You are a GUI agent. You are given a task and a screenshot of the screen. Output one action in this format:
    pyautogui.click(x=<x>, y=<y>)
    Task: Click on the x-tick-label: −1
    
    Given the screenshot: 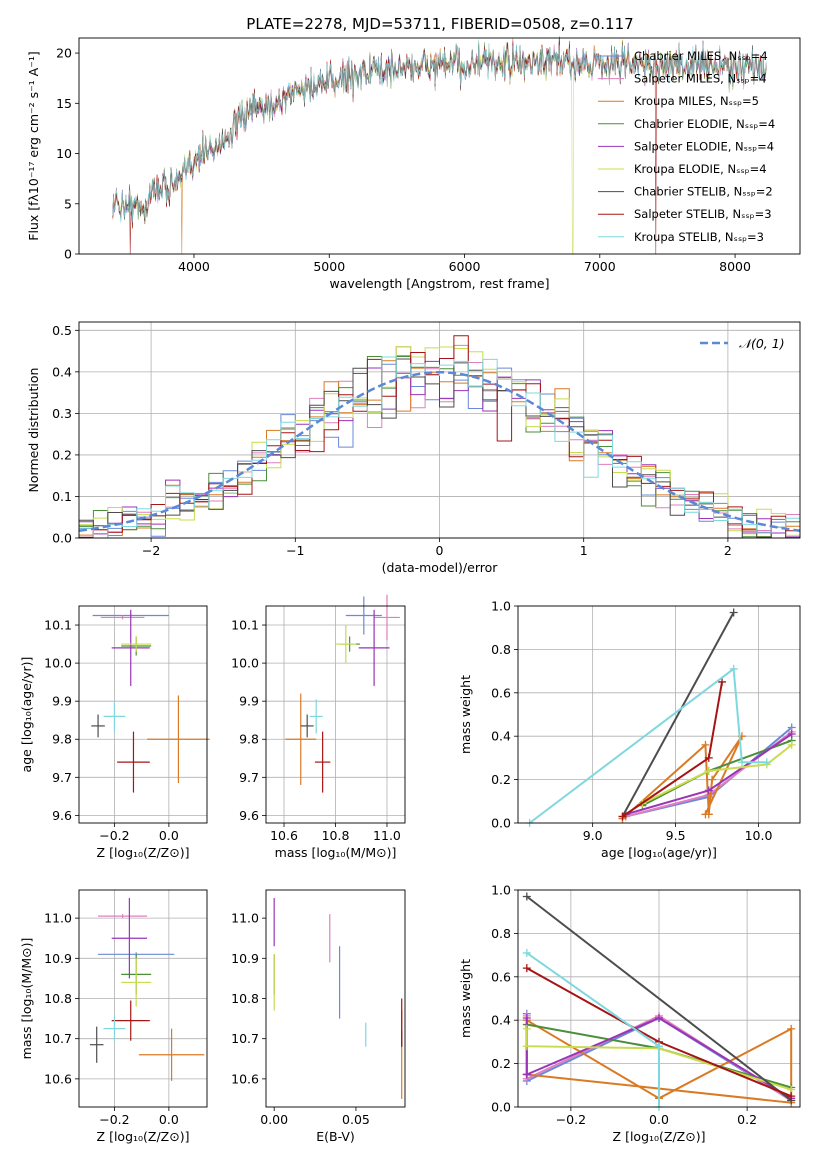 What is the action you would take?
    pyautogui.click(x=295, y=550)
    